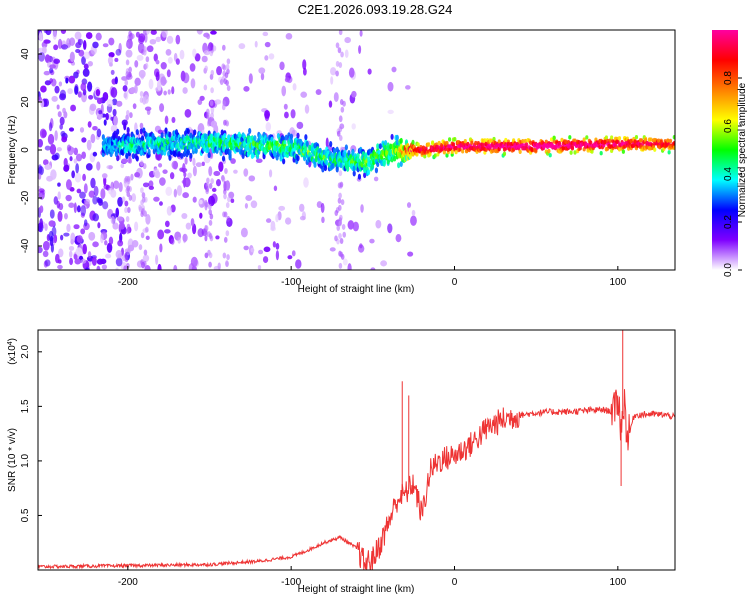  I want to click on snr-y-scale-exp: 4, so click(10, 343).